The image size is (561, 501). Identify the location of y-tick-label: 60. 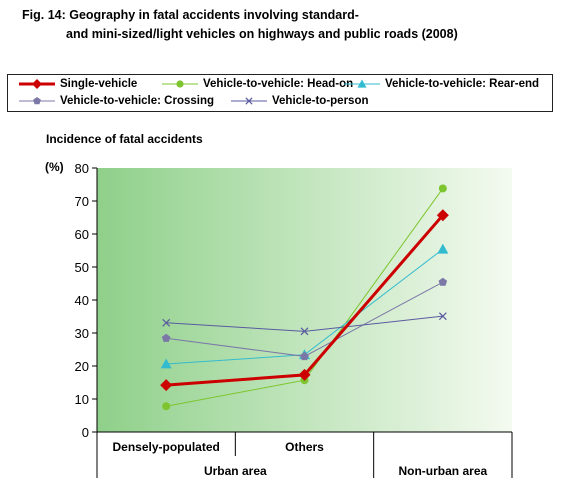
(82, 234).